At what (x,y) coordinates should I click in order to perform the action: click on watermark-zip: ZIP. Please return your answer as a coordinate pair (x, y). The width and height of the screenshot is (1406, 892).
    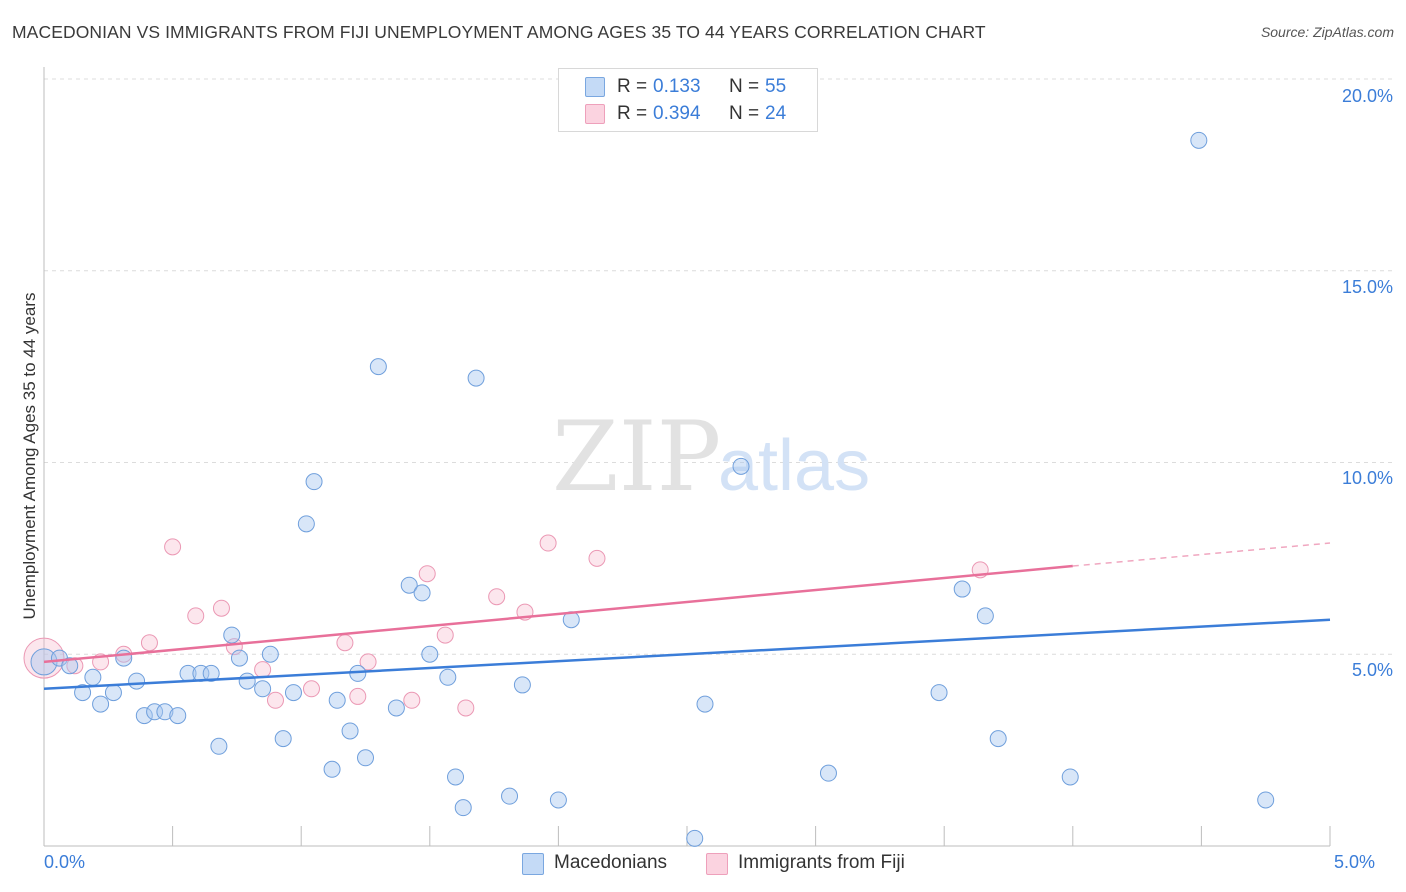
    Looking at the image, I should click on (636, 457).